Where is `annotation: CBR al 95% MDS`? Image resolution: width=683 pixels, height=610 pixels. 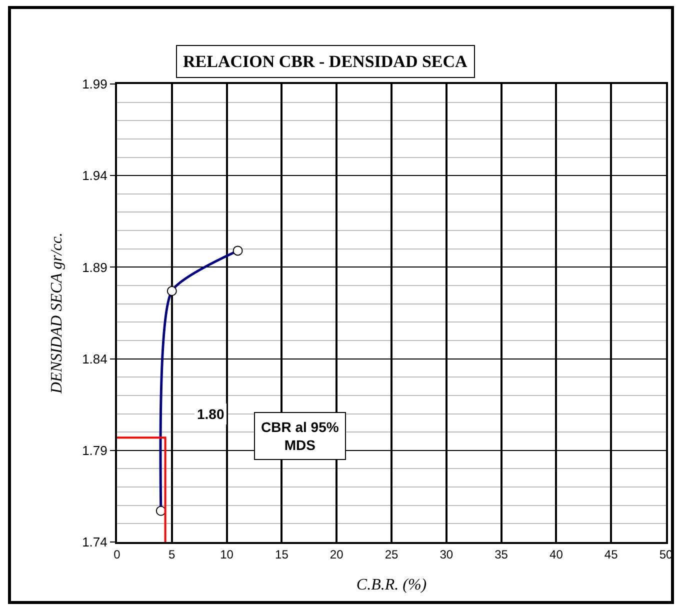
annotation: CBR al 95% MDS is located at coordinates (300, 436).